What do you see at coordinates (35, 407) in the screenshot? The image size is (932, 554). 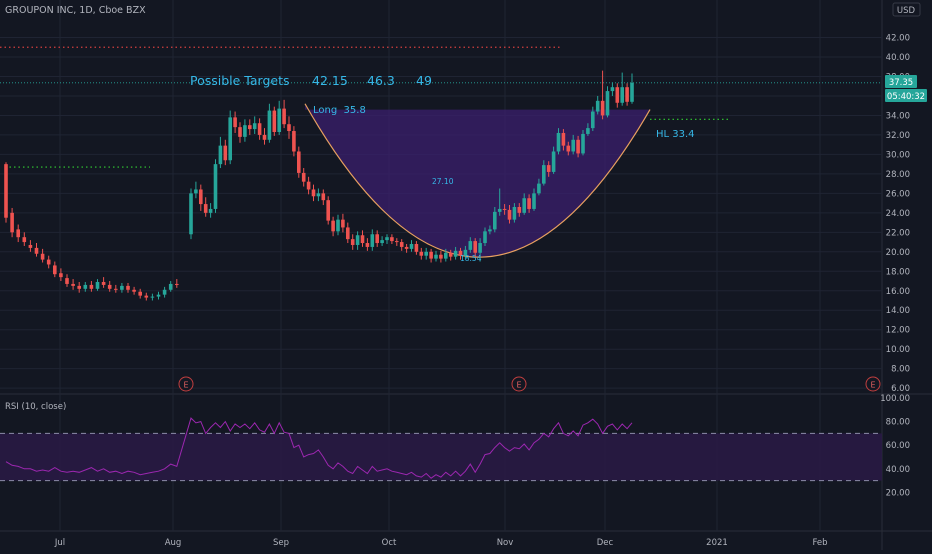 I see `rsi-title: RSI (10, close)` at bounding box center [35, 407].